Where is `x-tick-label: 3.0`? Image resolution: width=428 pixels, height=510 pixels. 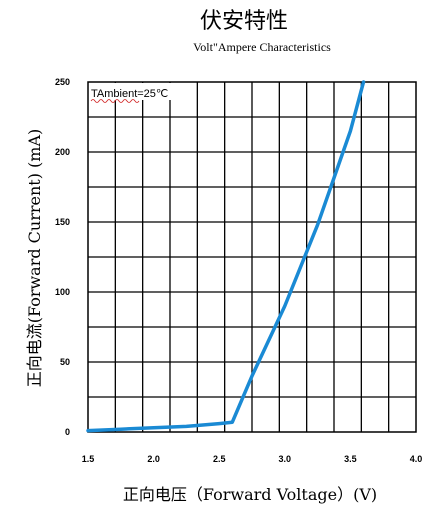
x-tick-label: 3.0 is located at coordinates (285, 459).